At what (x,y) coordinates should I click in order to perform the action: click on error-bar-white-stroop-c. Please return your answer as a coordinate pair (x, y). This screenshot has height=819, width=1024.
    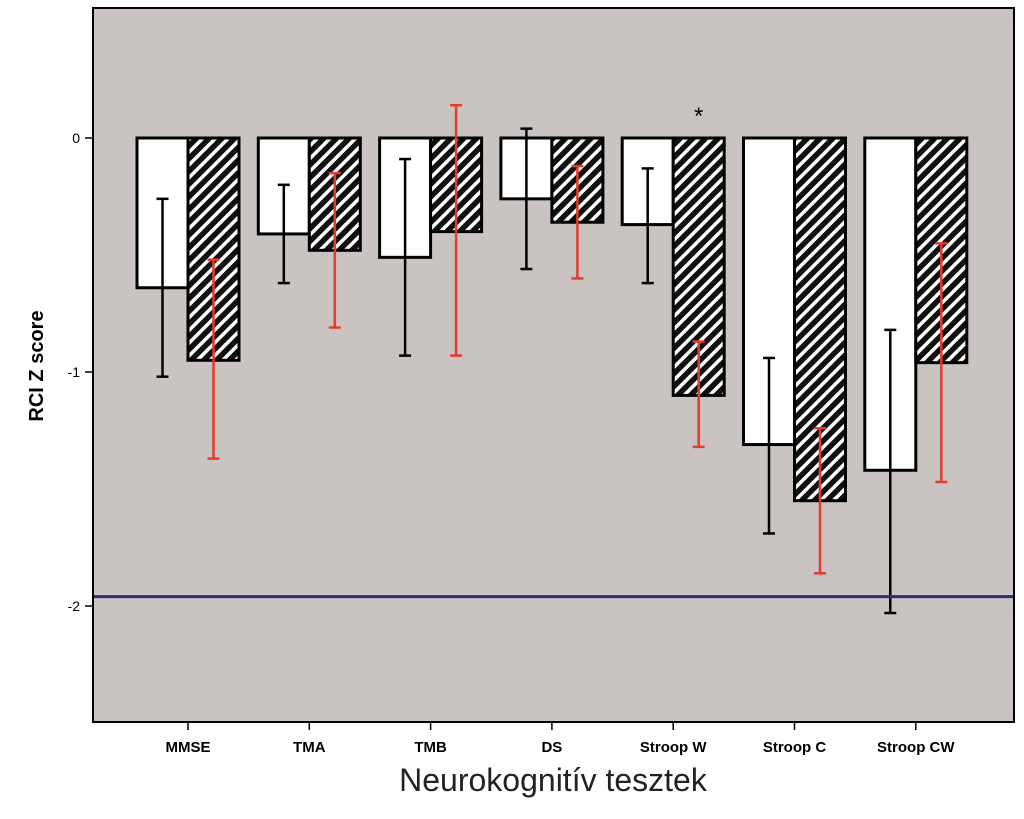
    Looking at the image, I should click on (769, 445).